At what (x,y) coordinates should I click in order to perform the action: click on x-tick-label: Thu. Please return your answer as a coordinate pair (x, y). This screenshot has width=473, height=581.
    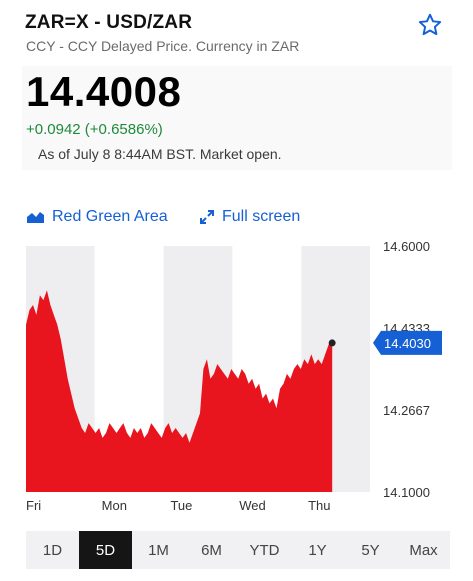
    Looking at the image, I should click on (319, 505).